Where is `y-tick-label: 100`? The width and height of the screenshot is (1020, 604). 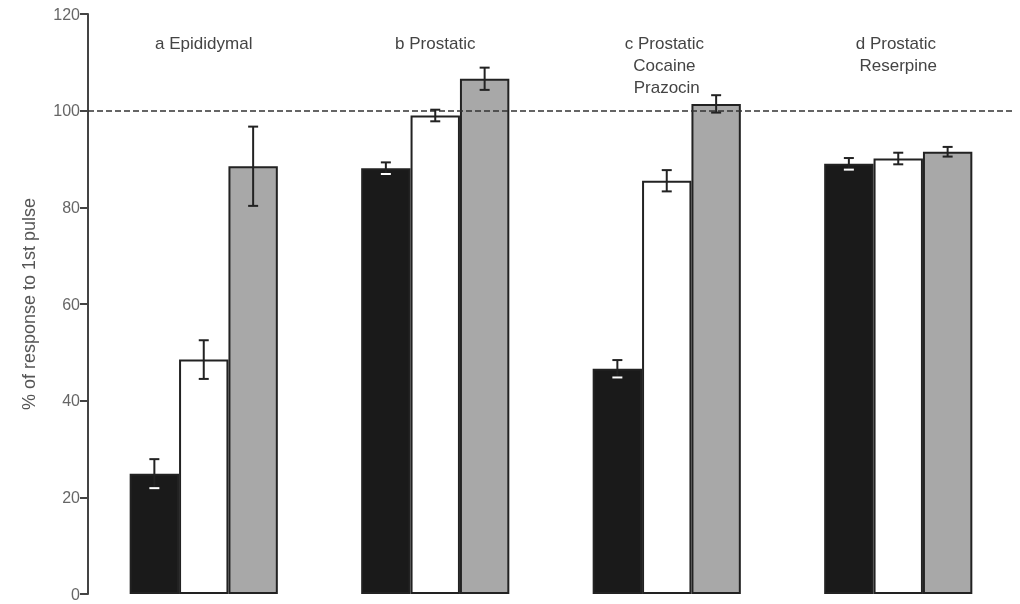
y-tick-label: 100 is located at coordinates (67, 111).